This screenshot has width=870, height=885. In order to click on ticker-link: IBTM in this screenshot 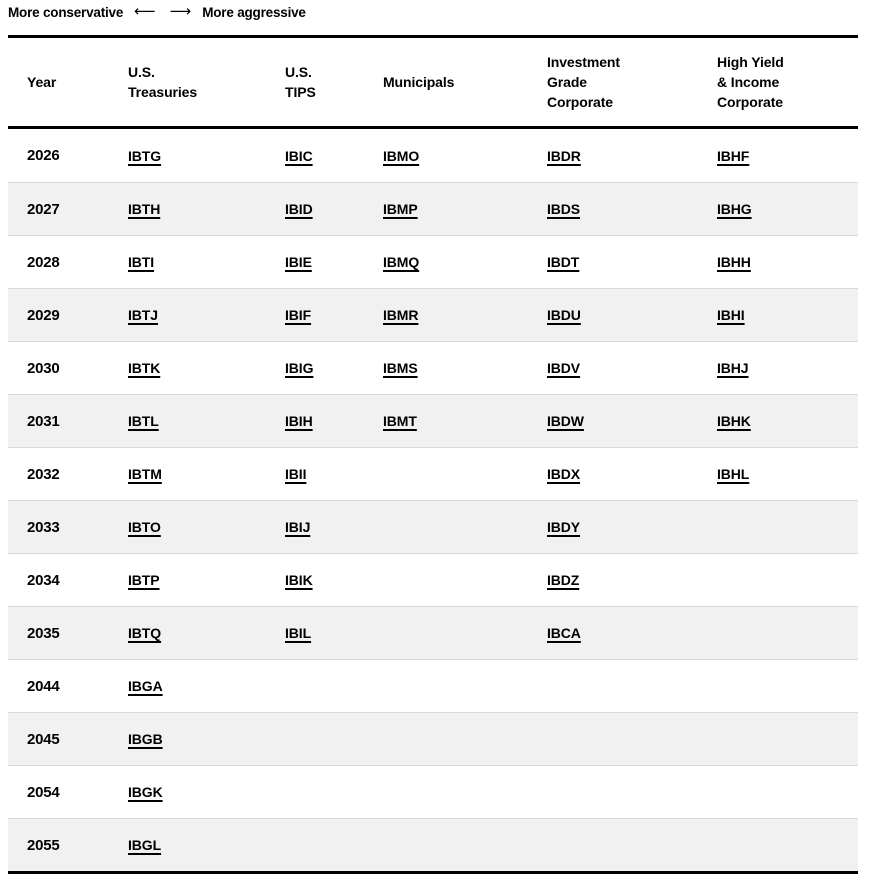, I will do `click(145, 474)`.